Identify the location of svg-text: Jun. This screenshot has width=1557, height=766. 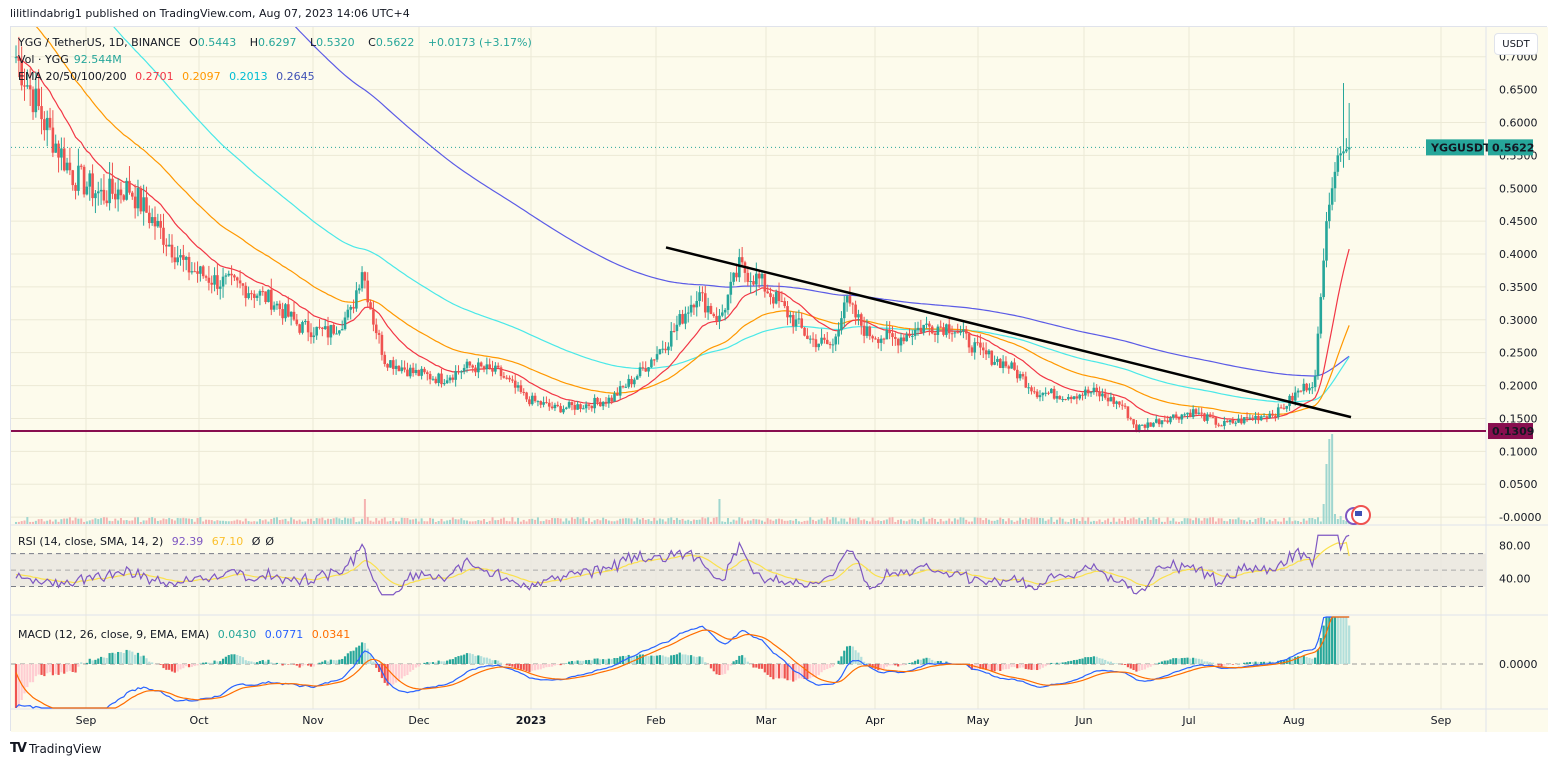
(1083, 720).